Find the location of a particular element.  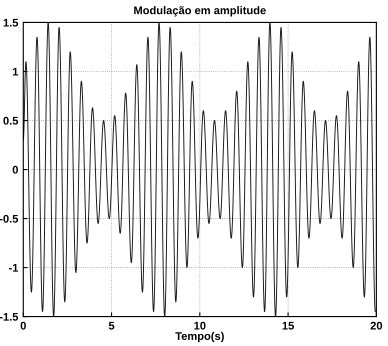

y-tick-label: 0 is located at coordinates (15, 170).